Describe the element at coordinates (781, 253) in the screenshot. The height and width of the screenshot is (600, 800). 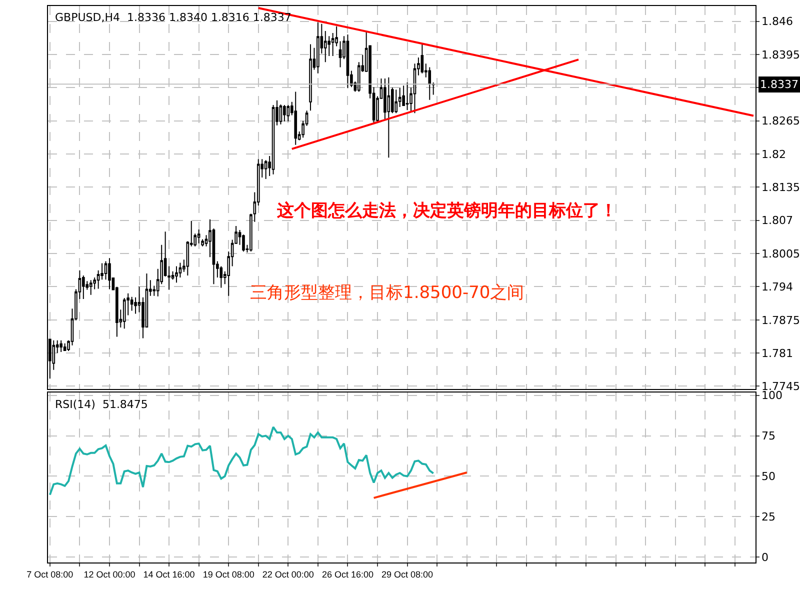
I see `y-tick-label: 1.8005` at that location.